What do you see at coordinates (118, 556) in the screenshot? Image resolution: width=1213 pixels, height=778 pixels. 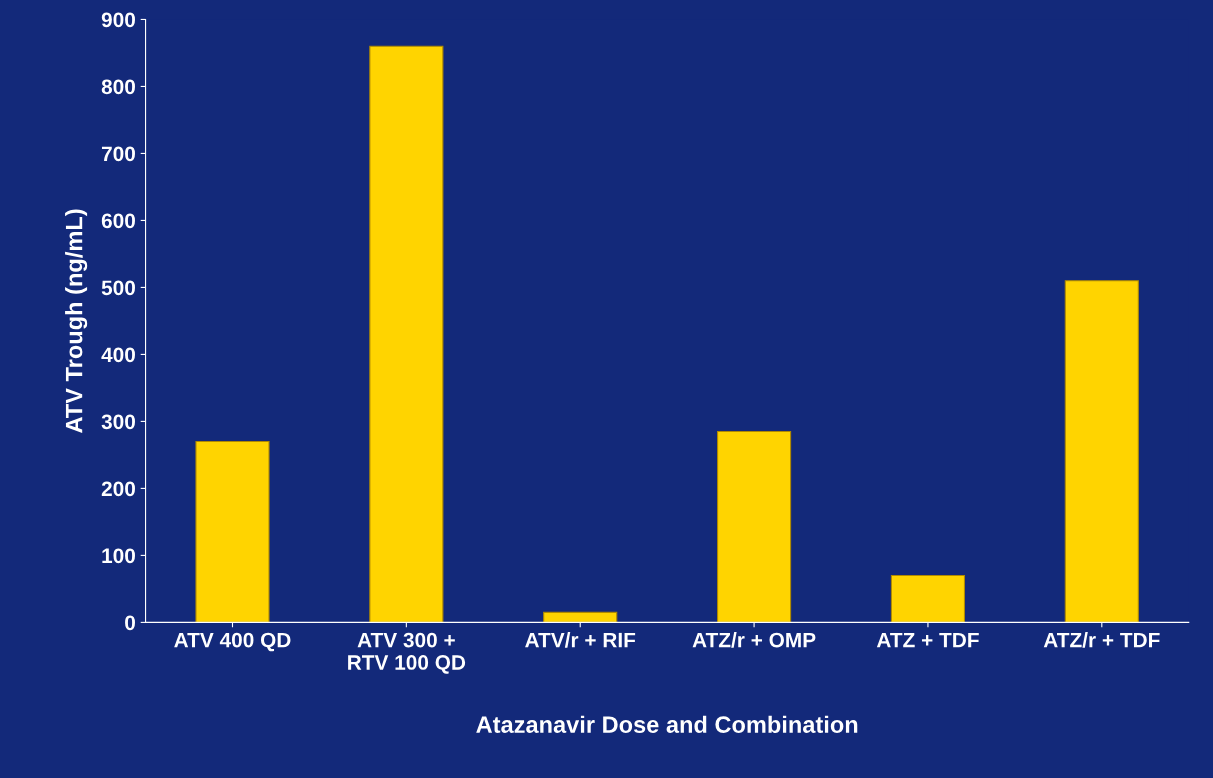 I see `y-tick-label: 100` at bounding box center [118, 556].